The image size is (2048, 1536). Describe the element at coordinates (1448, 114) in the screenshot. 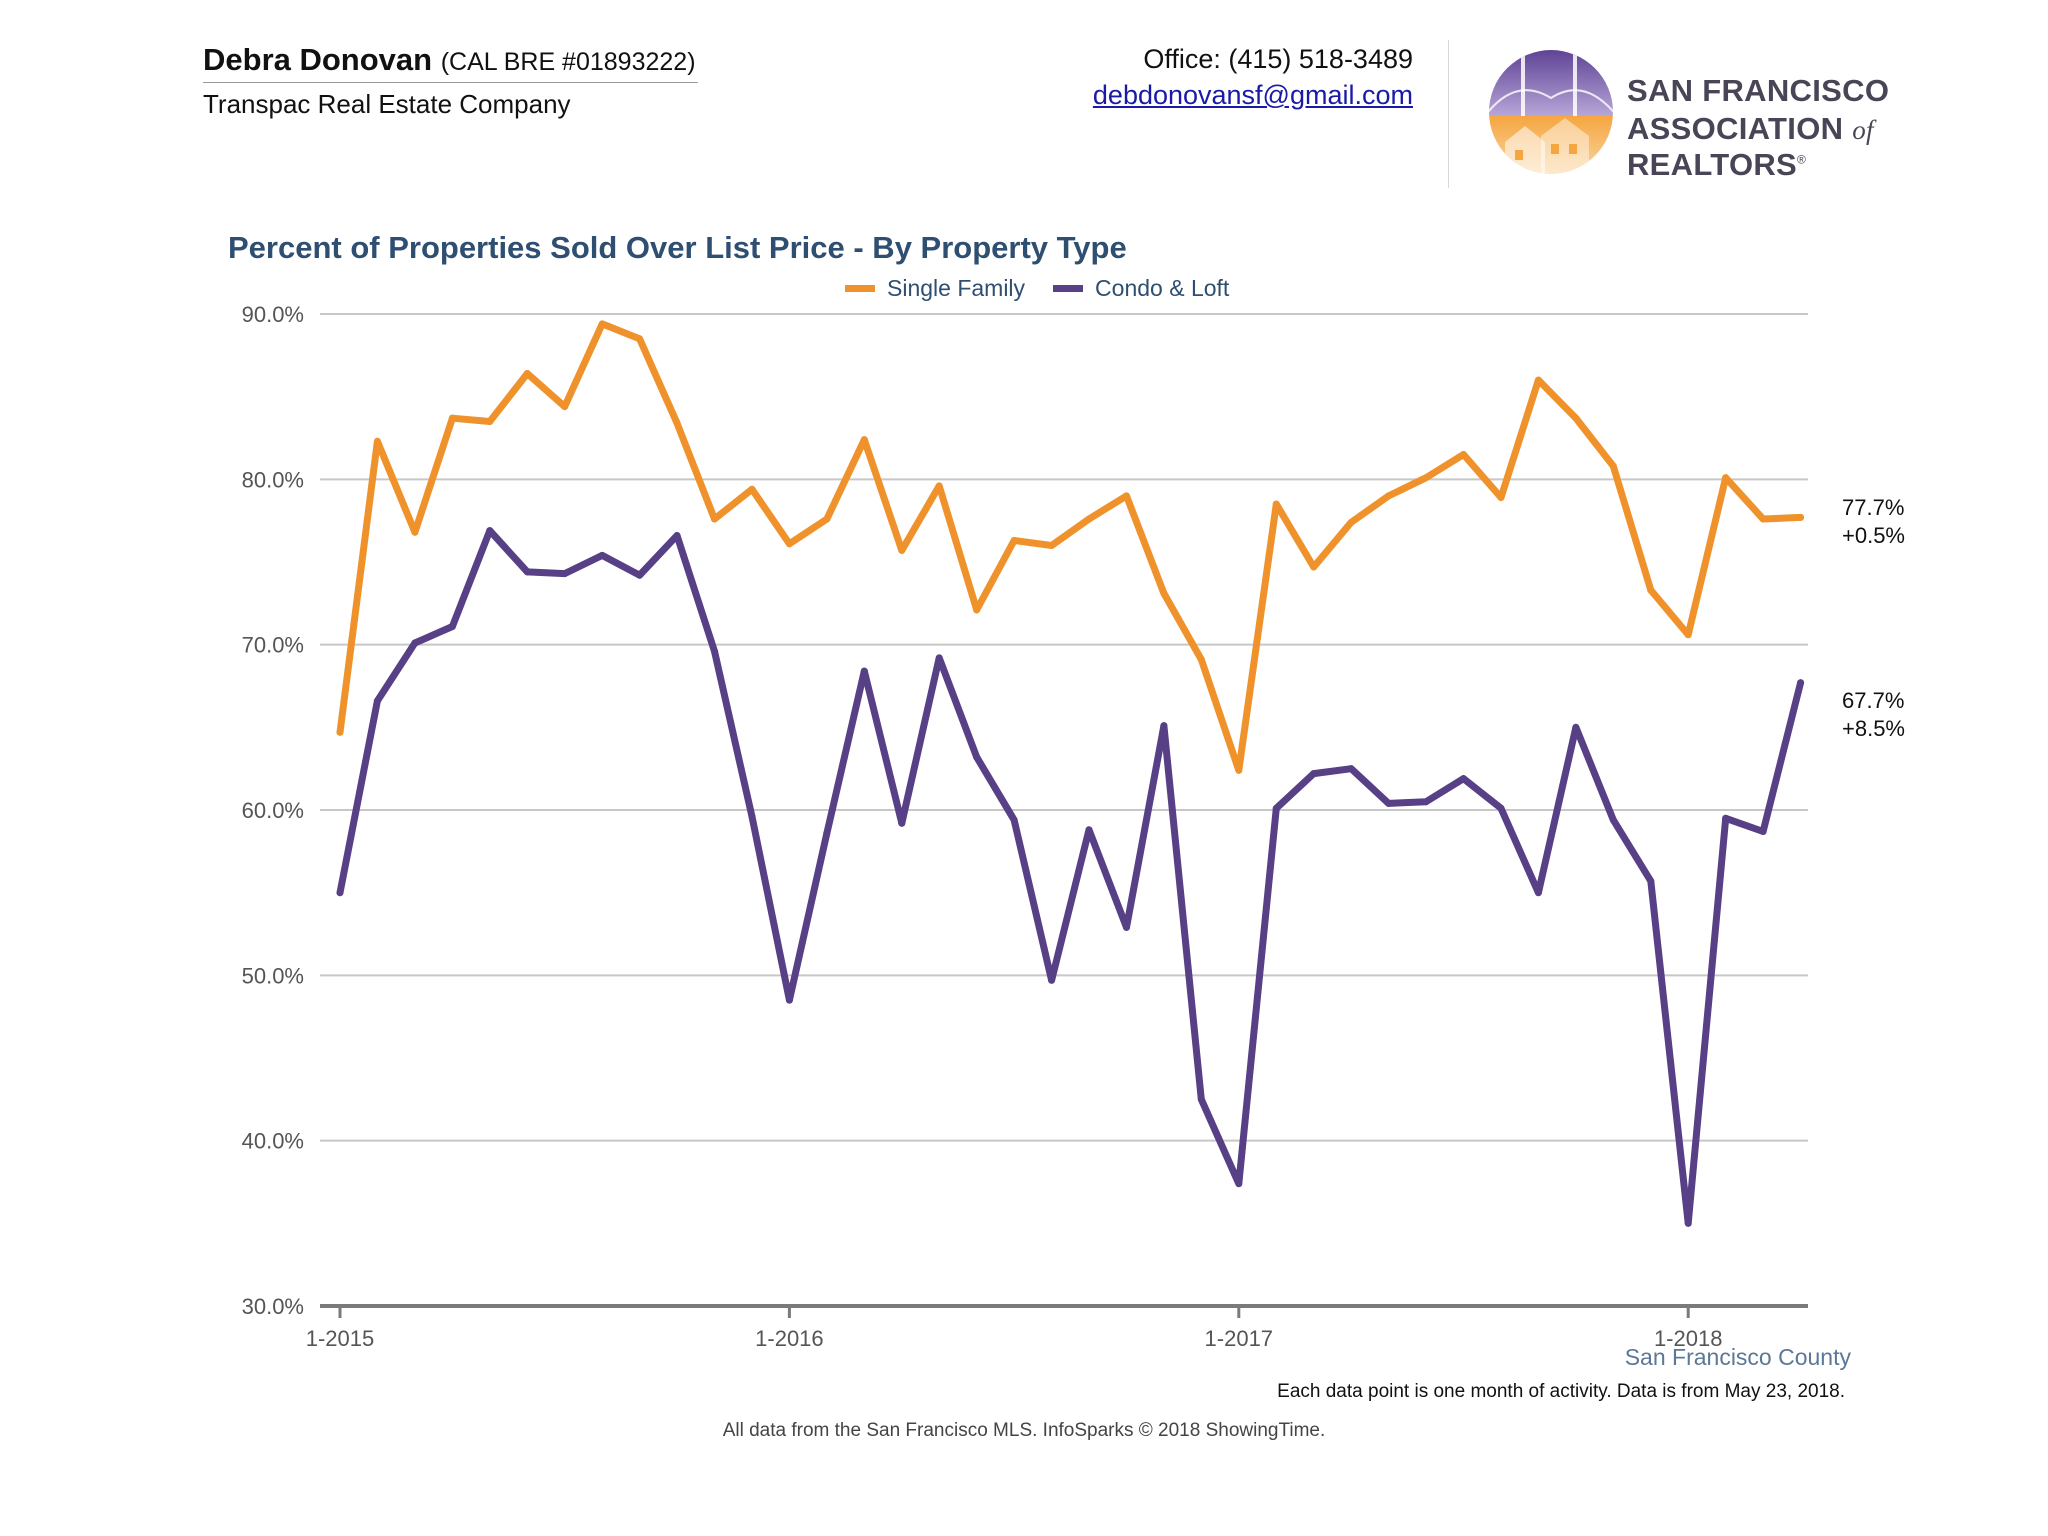

I see `header-vertical-divider` at that location.